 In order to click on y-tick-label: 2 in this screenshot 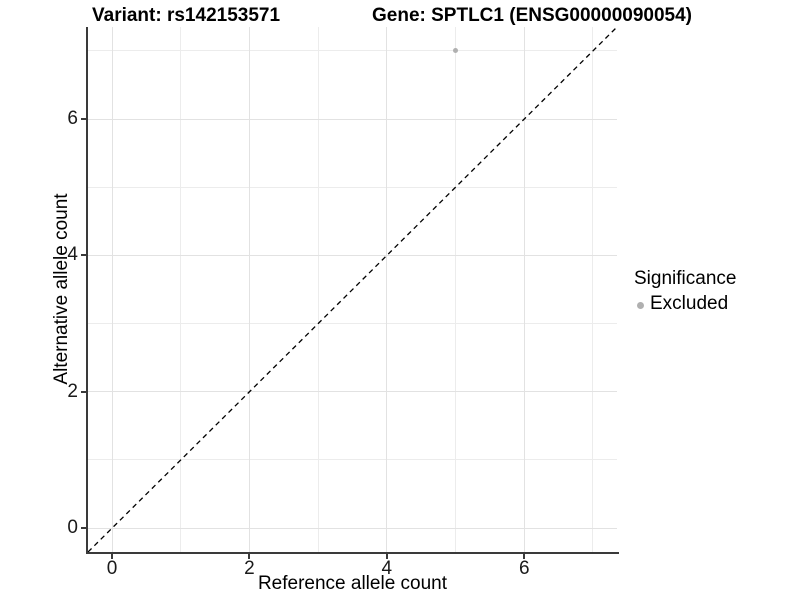, I will do `click(72, 391)`.